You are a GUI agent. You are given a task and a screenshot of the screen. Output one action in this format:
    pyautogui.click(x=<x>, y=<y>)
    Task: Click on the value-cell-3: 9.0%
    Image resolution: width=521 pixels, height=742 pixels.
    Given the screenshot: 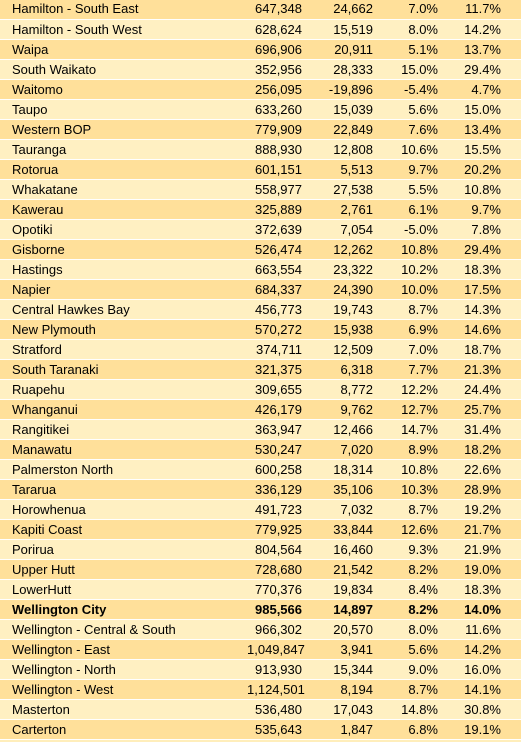 What is the action you would take?
    pyautogui.click(x=409, y=669)
    